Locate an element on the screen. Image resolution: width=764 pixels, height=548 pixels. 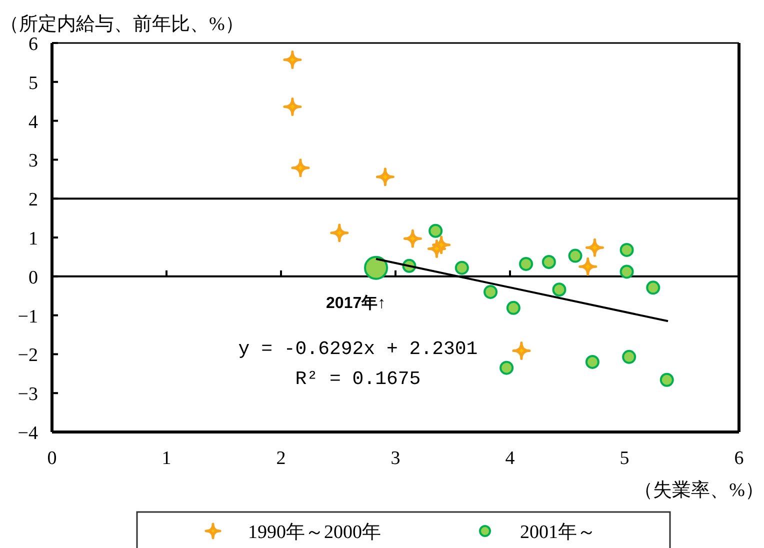
x-tick-label: 5 is located at coordinates (625, 458).